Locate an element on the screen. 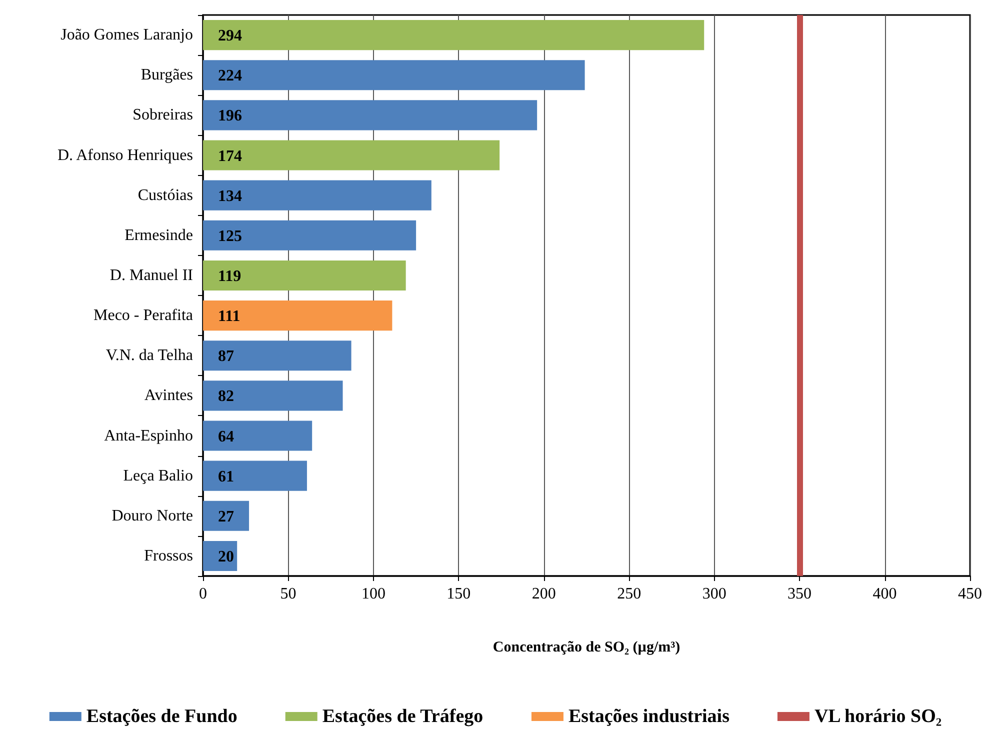  y-tick-label: Frossos is located at coordinates (168, 555).